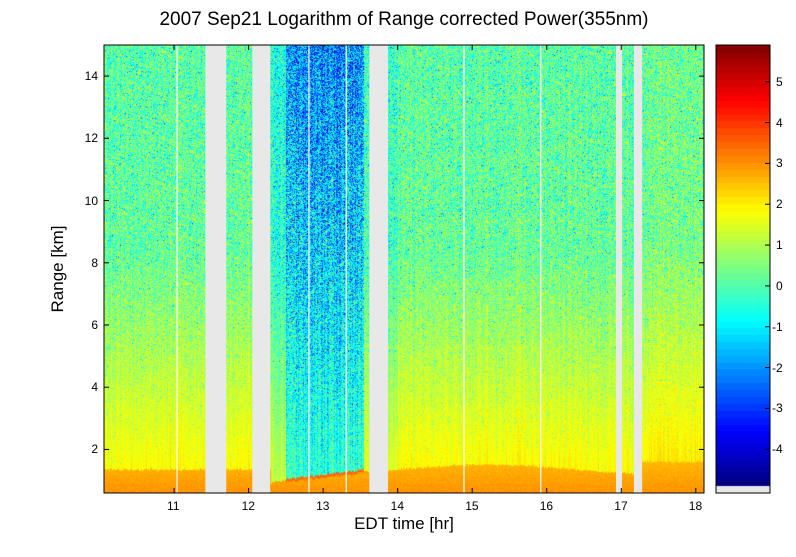 The height and width of the screenshot is (557, 796). Describe the element at coordinates (777, 449) in the screenshot. I see `colorbar-tick-label: -4` at that location.